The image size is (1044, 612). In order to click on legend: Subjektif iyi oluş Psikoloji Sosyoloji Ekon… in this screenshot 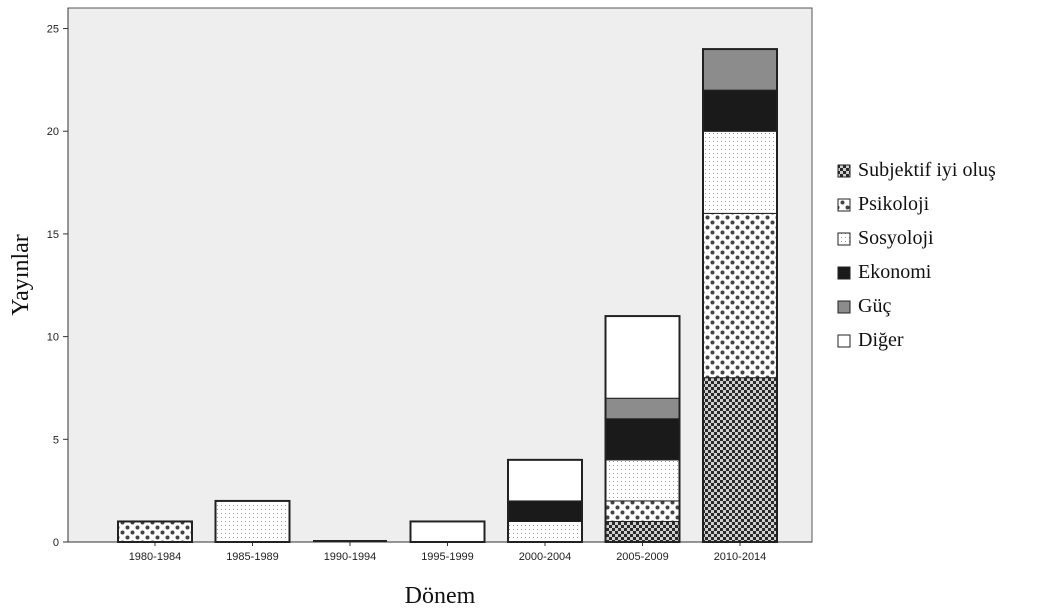, I will do `click(916, 255)`.